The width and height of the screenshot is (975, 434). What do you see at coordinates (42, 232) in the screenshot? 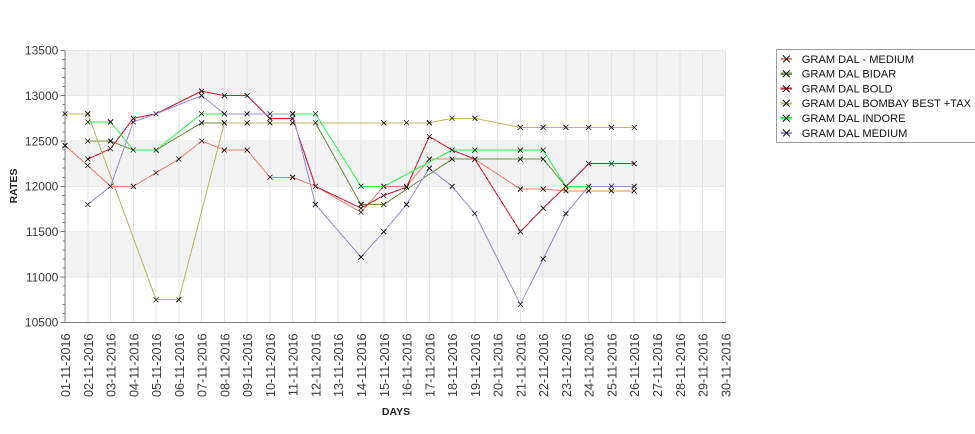
I see `svg-text: 11500` at bounding box center [42, 232].